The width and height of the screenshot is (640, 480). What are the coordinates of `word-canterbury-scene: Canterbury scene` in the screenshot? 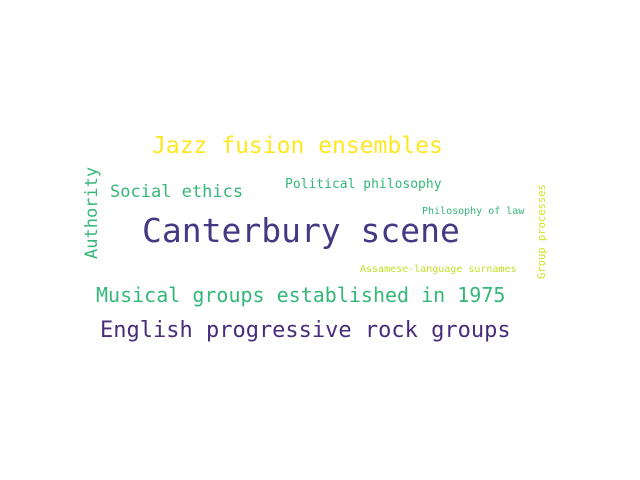 It's located at (301, 230).